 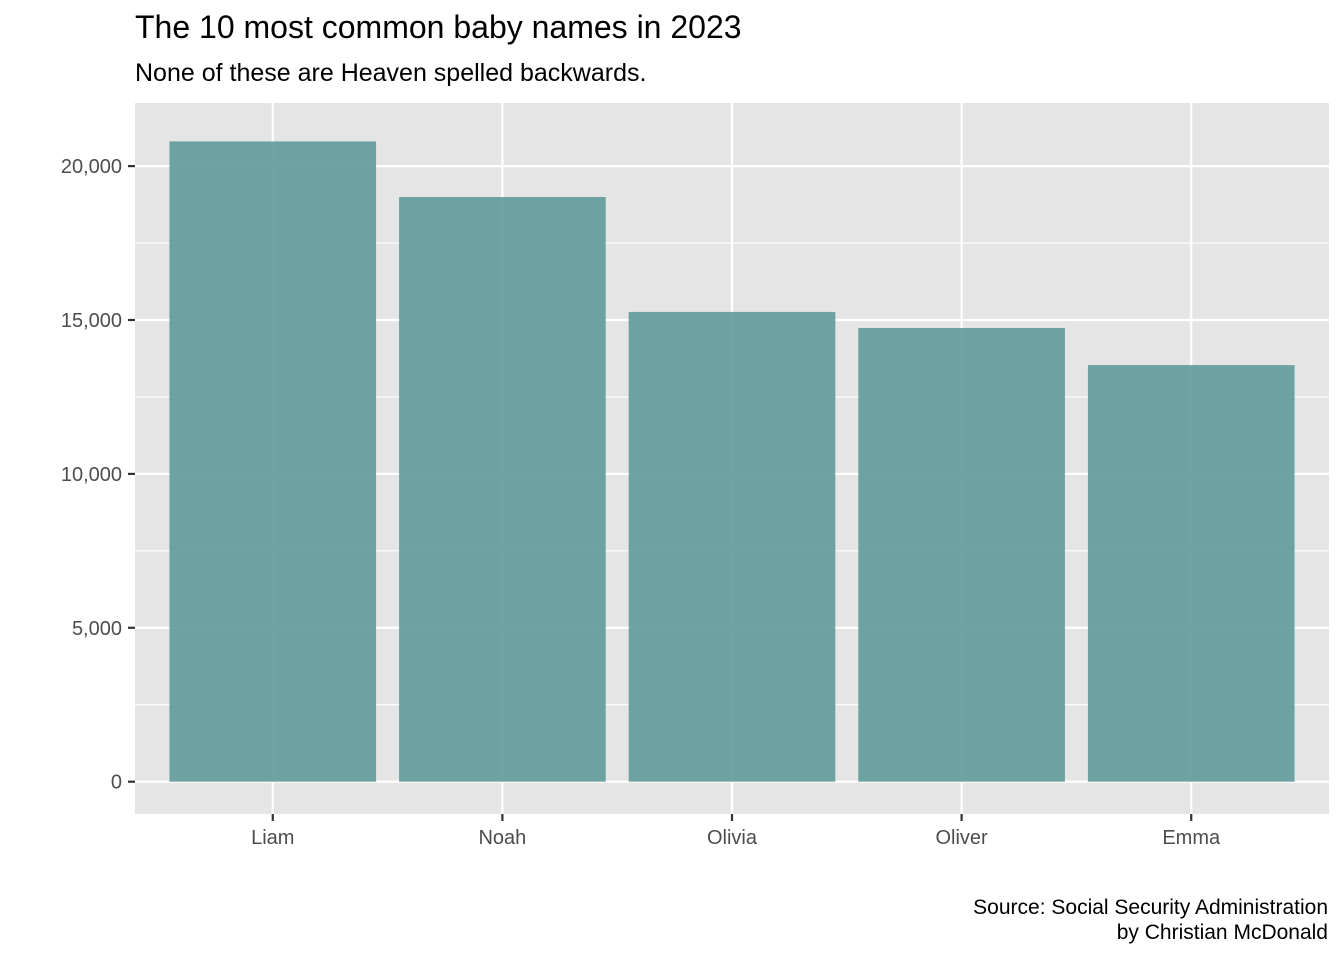 What do you see at coordinates (961, 838) in the screenshot?
I see `x-tick-label: Oliver` at bounding box center [961, 838].